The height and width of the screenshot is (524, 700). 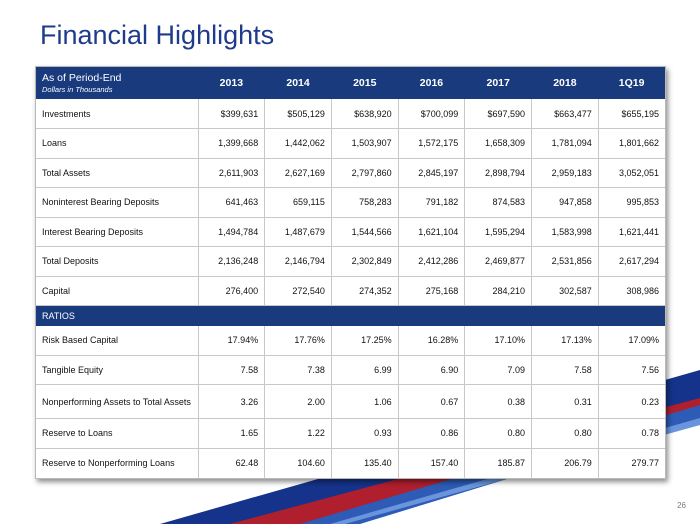 I want to click on value-cell: 16.28%, so click(x=431, y=340).